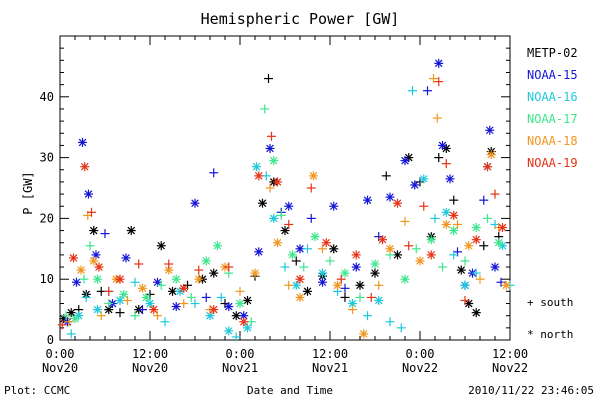  What do you see at coordinates (550, 334) in the screenshot?
I see `legend-marker-north: * north` at bounding box center [550, 334].